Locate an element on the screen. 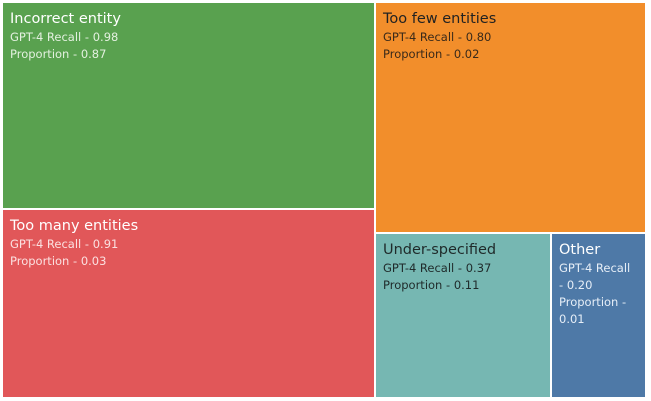 The image size is (651, 401). tile-proportion-line: Proportion - 0.02 is located at coordinates (510, 54).